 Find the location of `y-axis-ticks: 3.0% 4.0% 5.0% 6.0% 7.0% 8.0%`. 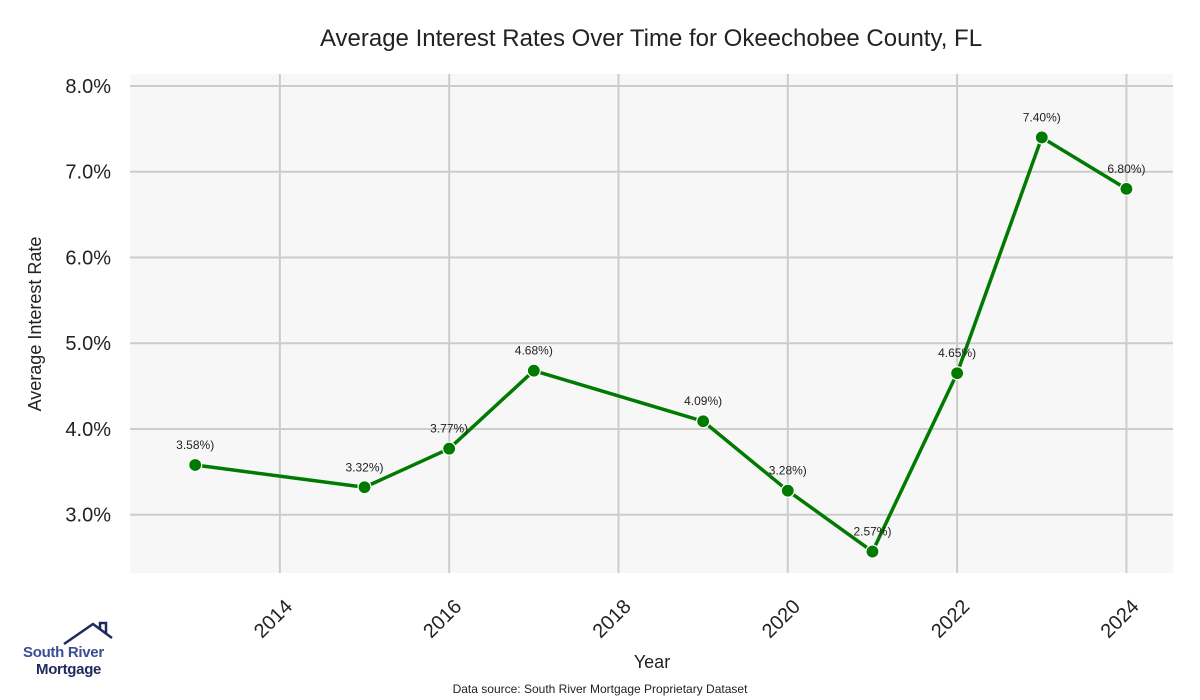

y-axis-ticks: 3.0% 4.0% 5.0% 6.0% 7.0% 8.0% is located at coordinates (88, 301).